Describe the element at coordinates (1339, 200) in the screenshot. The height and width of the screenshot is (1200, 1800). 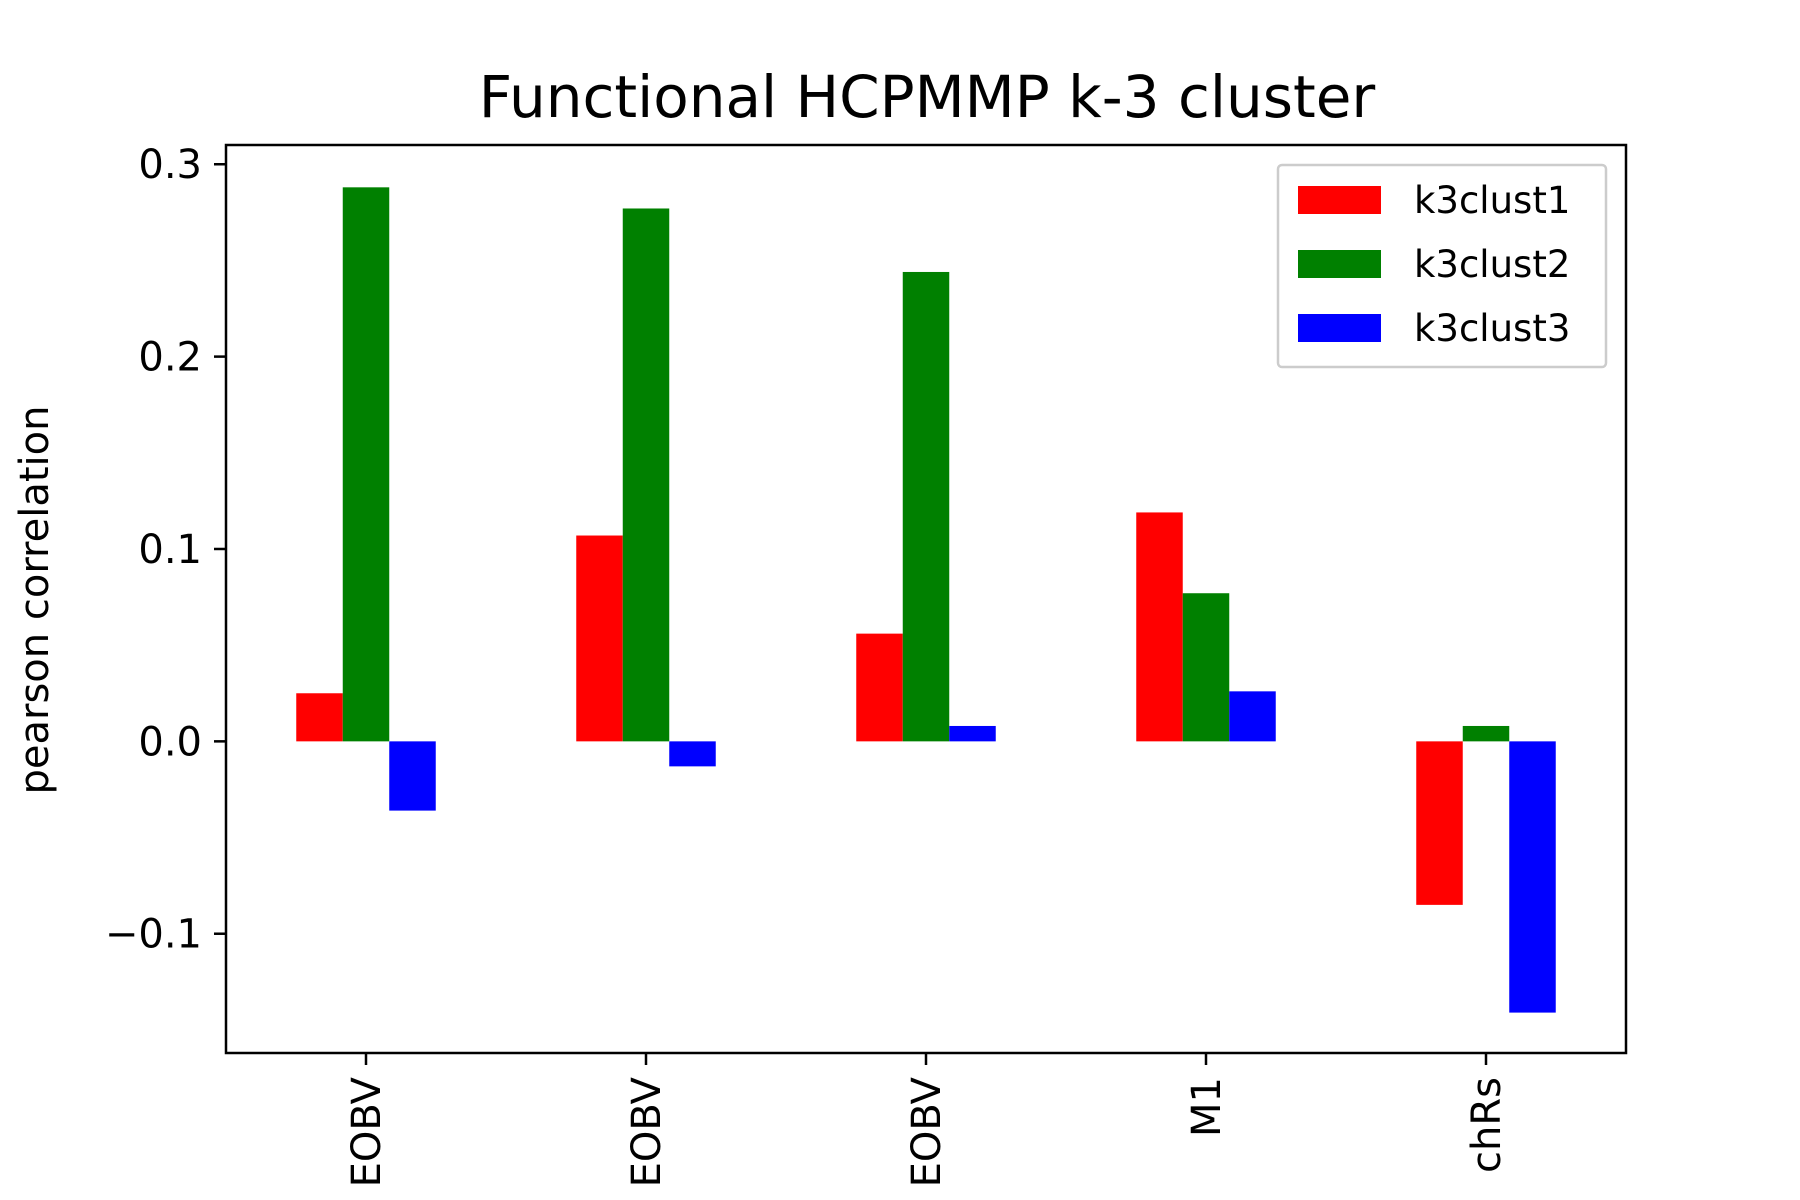
I see `legend-swatch-k3clust1` at that location.